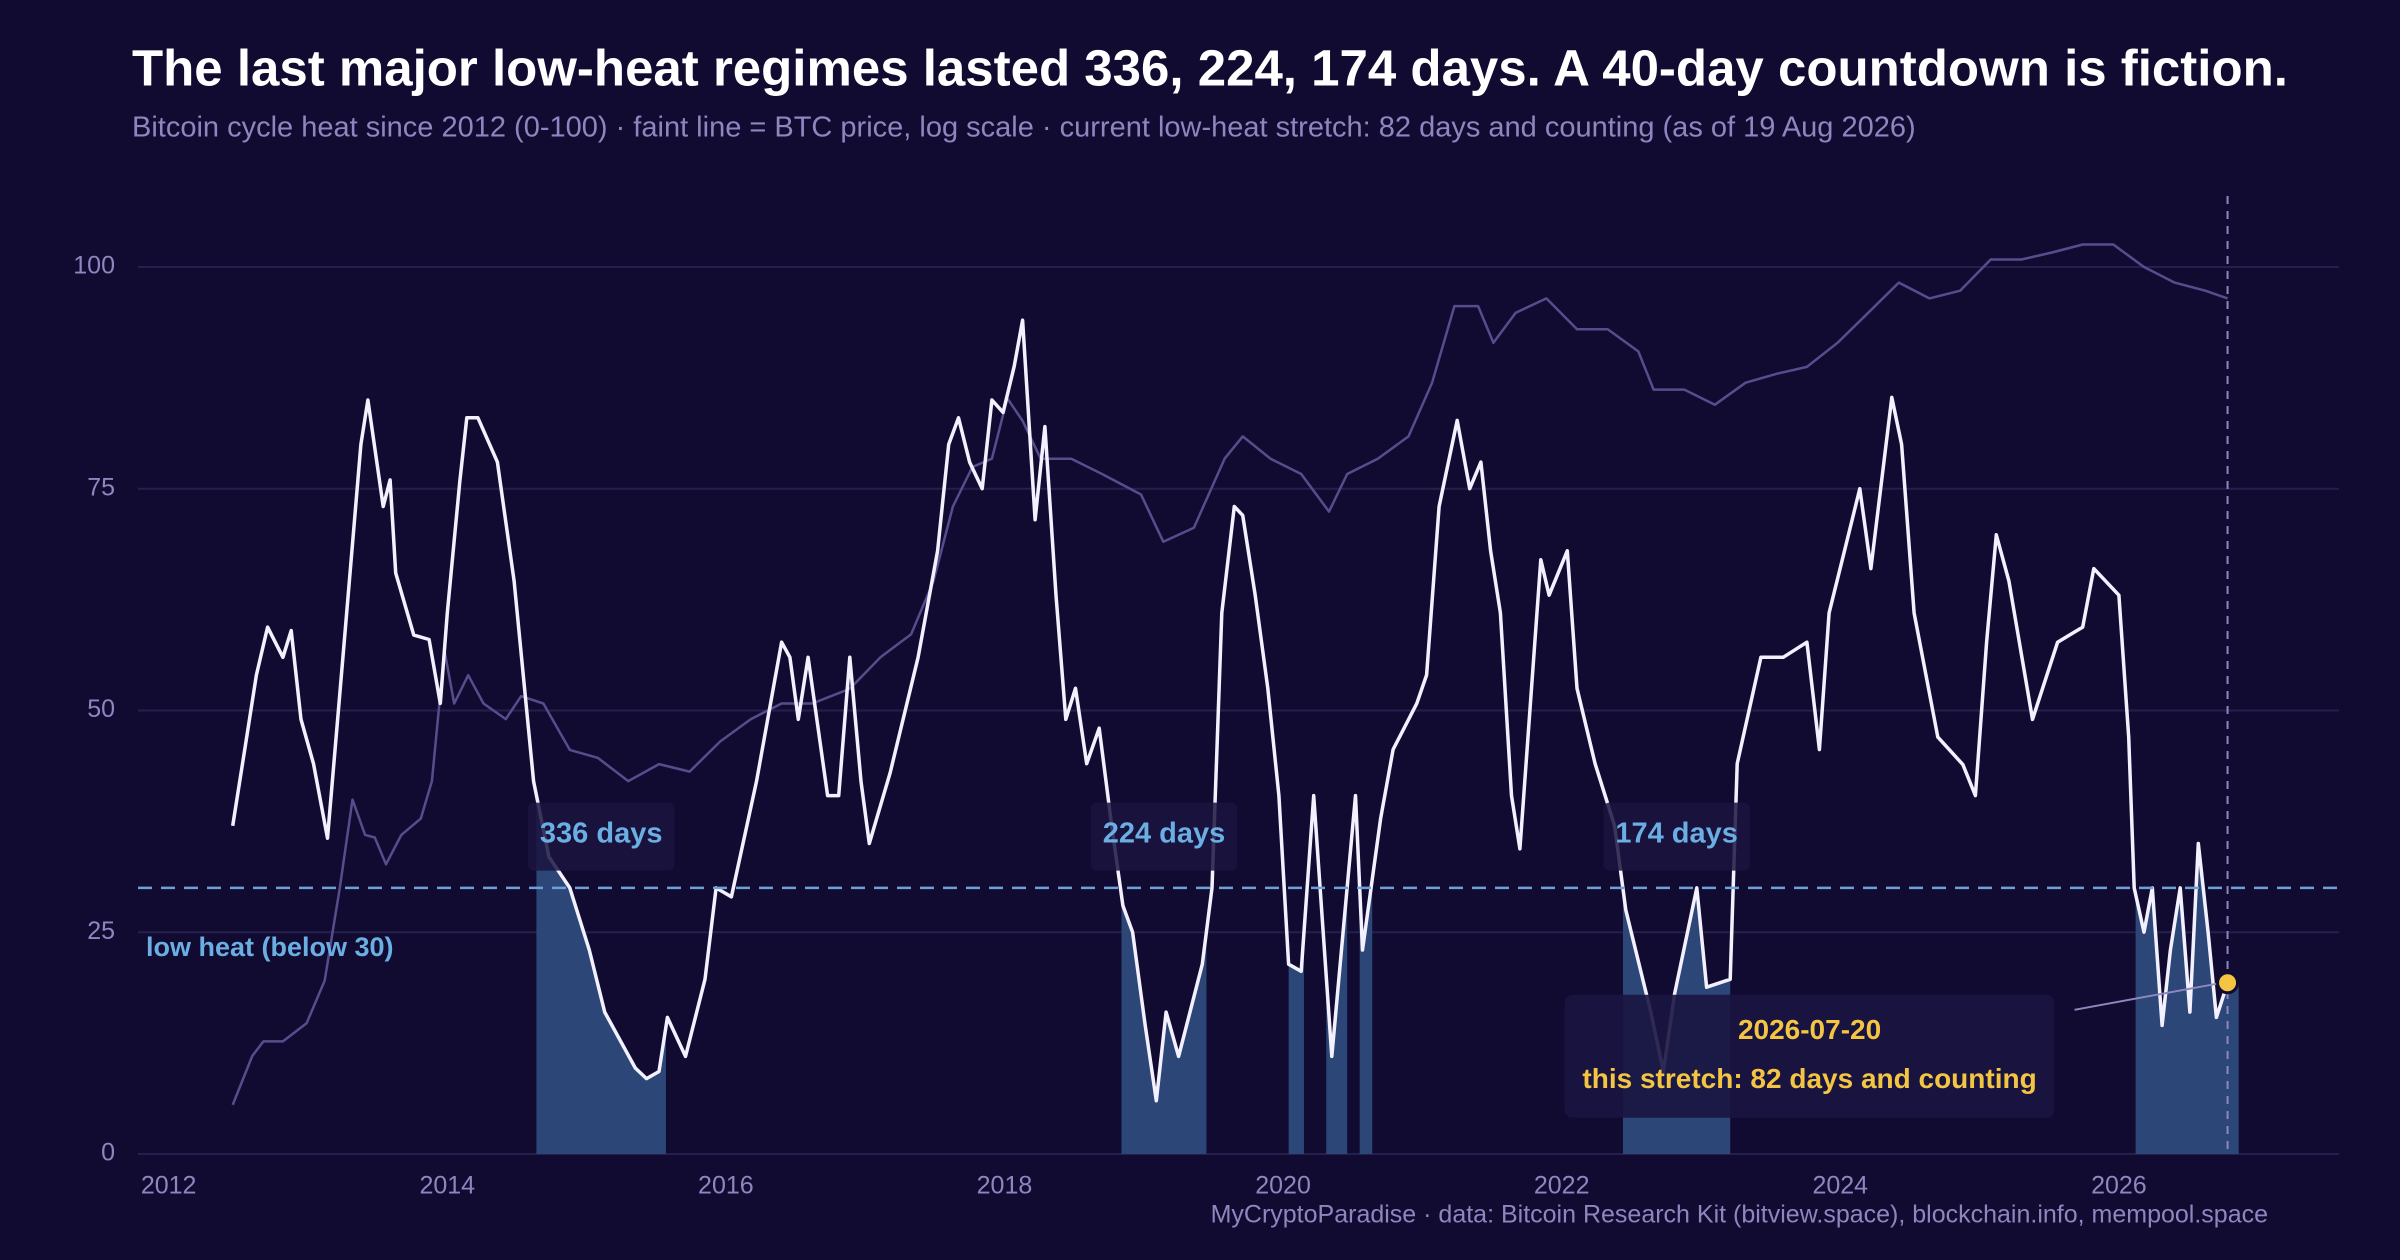  What do you see at coordinates (1283, 1186) in the screenshot?
I see `x-tick-label: 2020` at bounding box center [1283, 1186].